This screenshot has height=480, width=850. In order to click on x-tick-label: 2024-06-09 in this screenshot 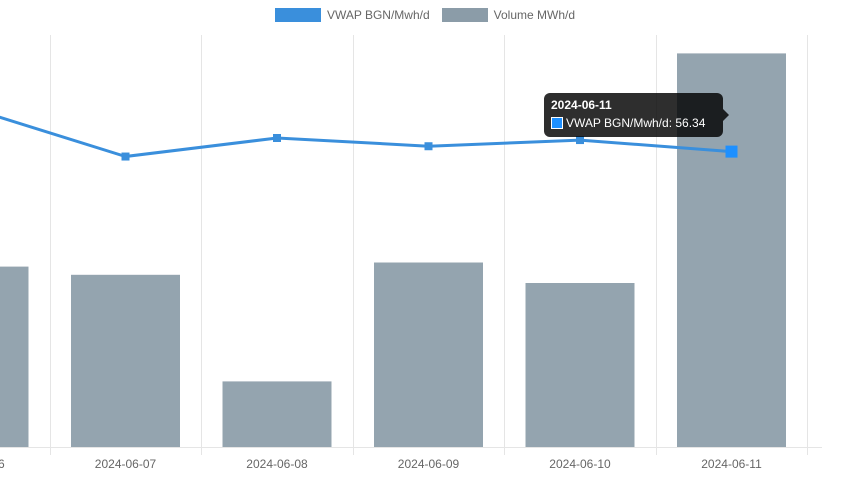, I will do `click(429, 464)`.